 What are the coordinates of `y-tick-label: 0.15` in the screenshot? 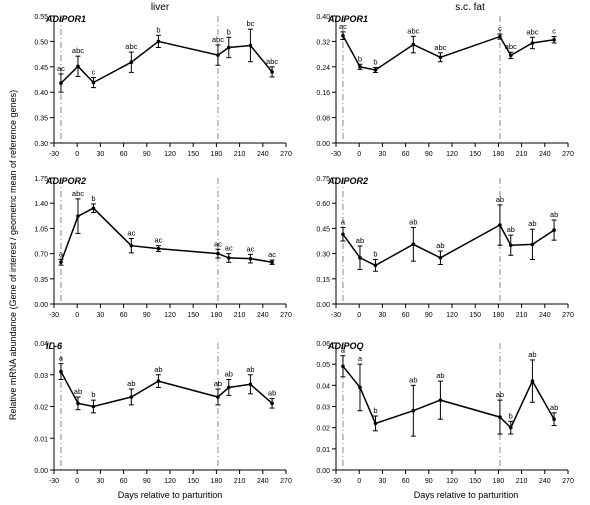 It's located at (323, 280).